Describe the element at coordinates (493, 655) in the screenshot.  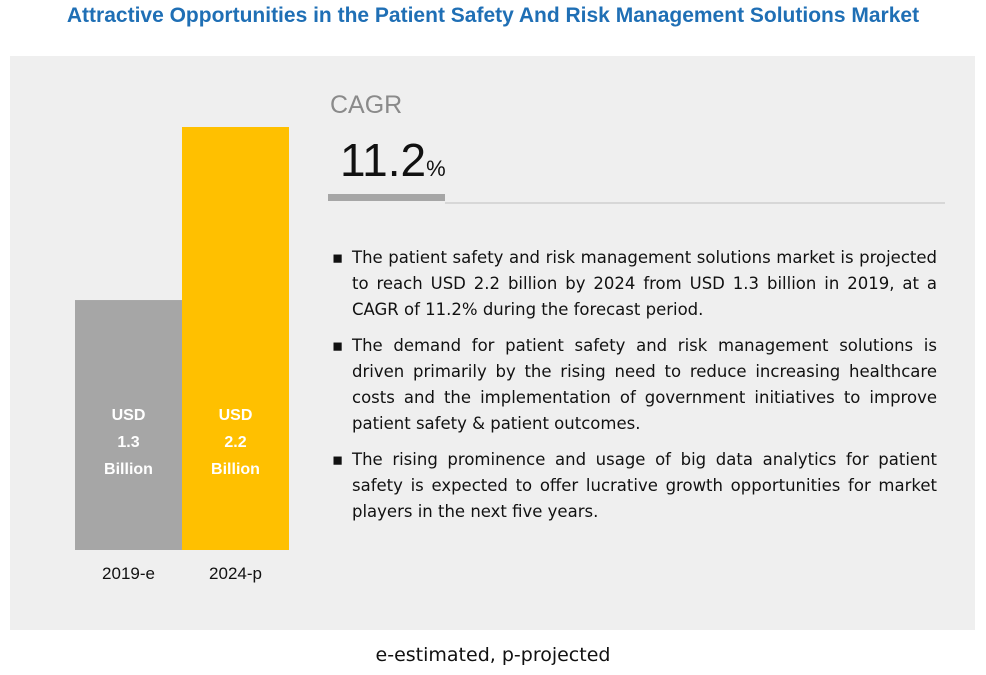
I see `footnote: e-estimated, p-projected` at that location.